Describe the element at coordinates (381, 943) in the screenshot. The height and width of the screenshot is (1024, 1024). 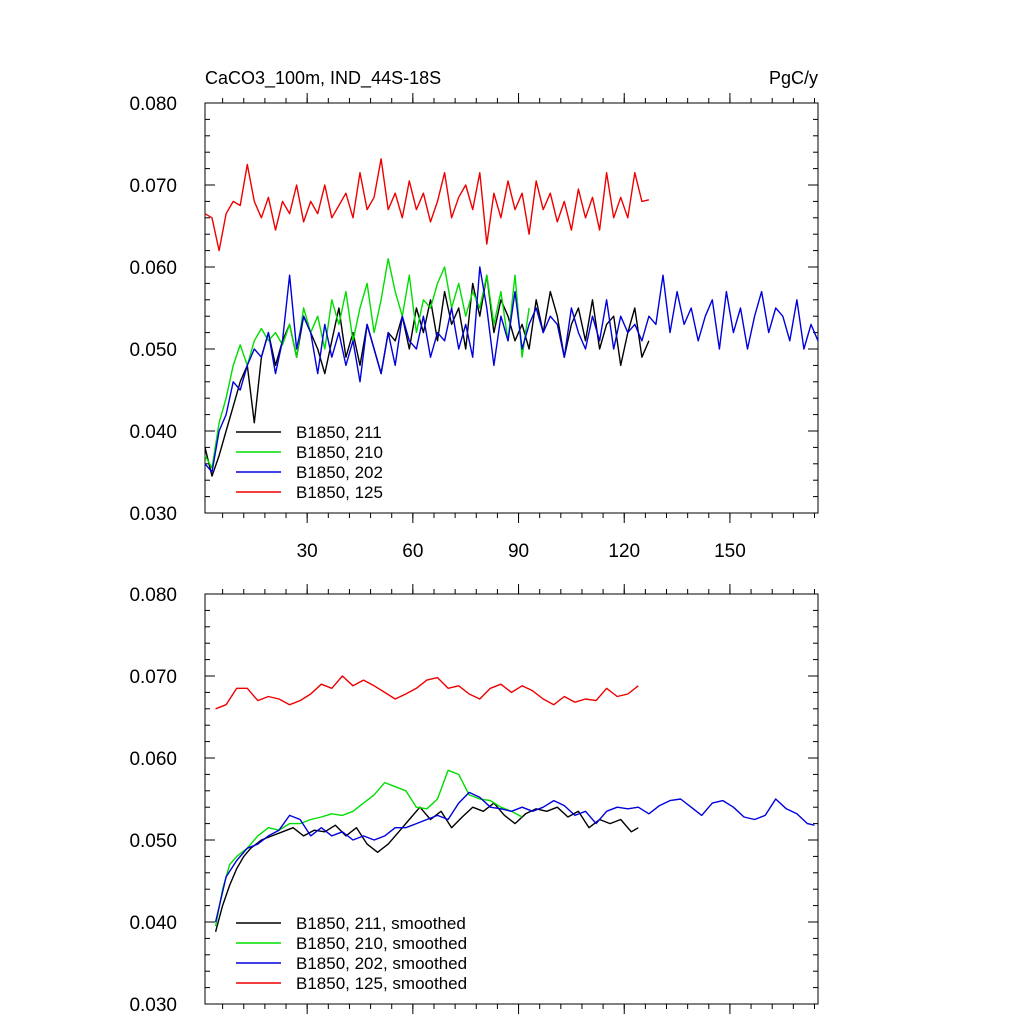
I see `legend-label: B1850, 210, smoothed` at that location.